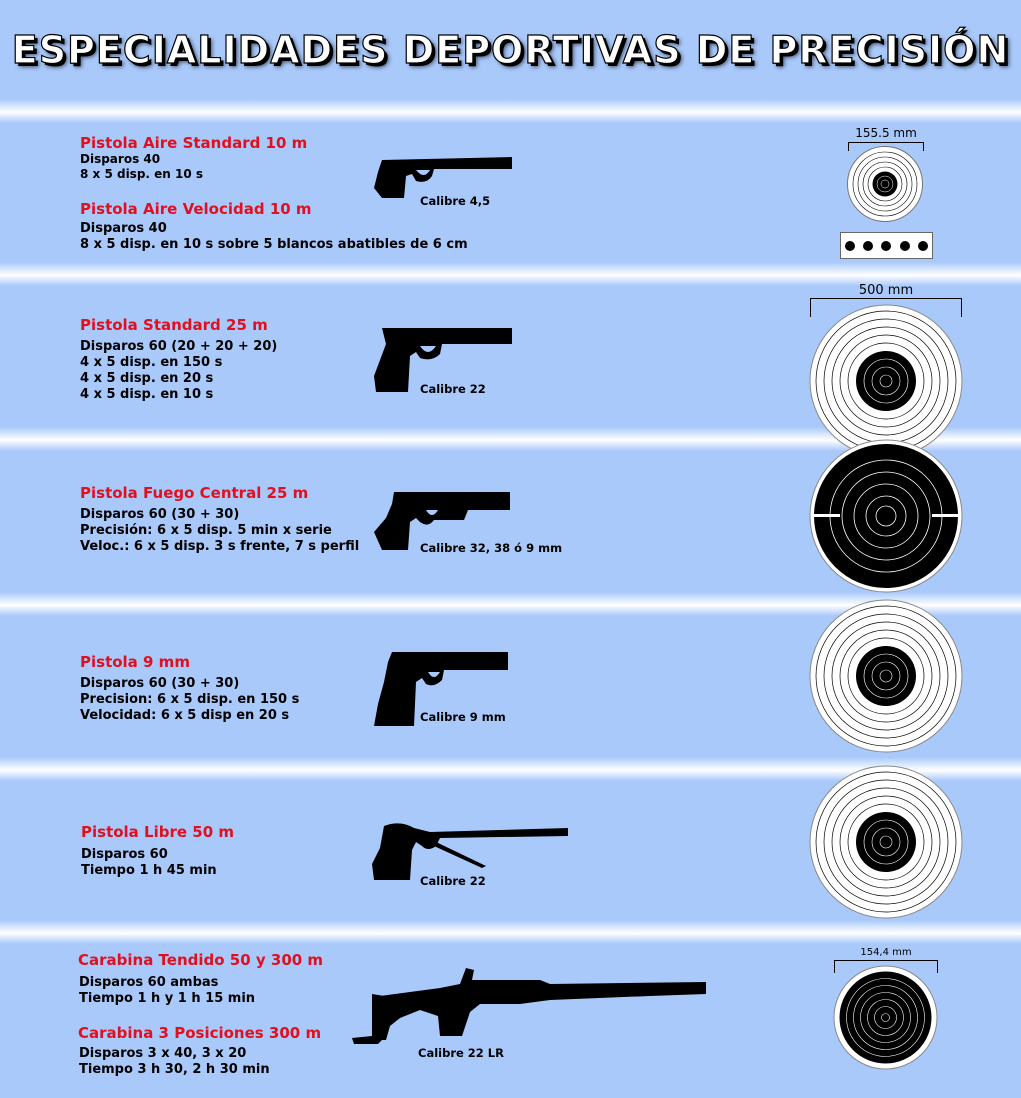  I want to click on event-name: Carabina 3 Posiciones 300 m, so click(200, 1033).